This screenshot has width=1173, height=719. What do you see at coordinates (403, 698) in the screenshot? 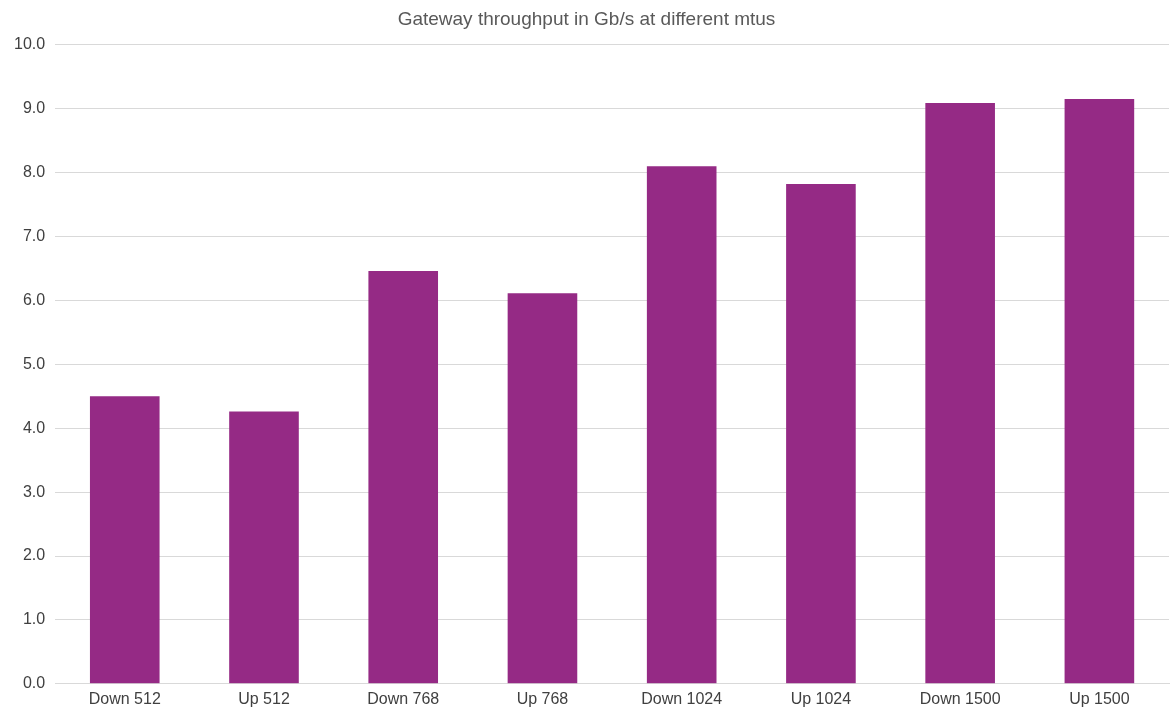
I see `x-tick-label: Down 768` at bounding box center [403, 698].